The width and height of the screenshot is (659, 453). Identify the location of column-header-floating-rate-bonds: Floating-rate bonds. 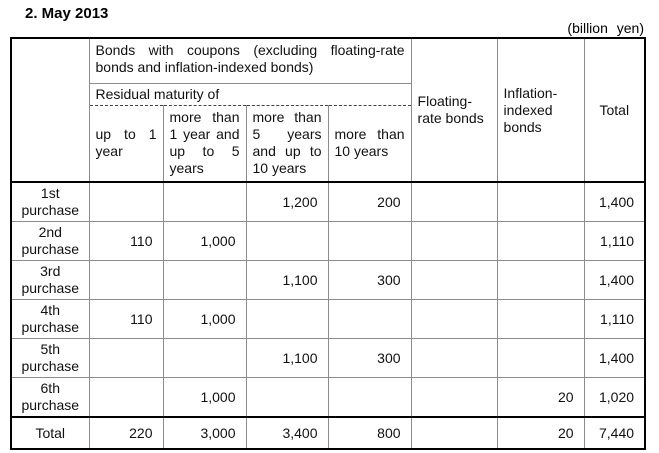
(454, 110).